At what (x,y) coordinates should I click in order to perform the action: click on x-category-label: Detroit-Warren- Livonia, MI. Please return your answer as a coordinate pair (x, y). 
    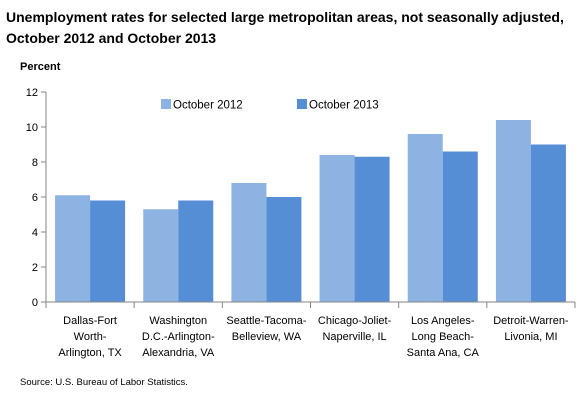
    Looking at the image, I should click on (531, 329).